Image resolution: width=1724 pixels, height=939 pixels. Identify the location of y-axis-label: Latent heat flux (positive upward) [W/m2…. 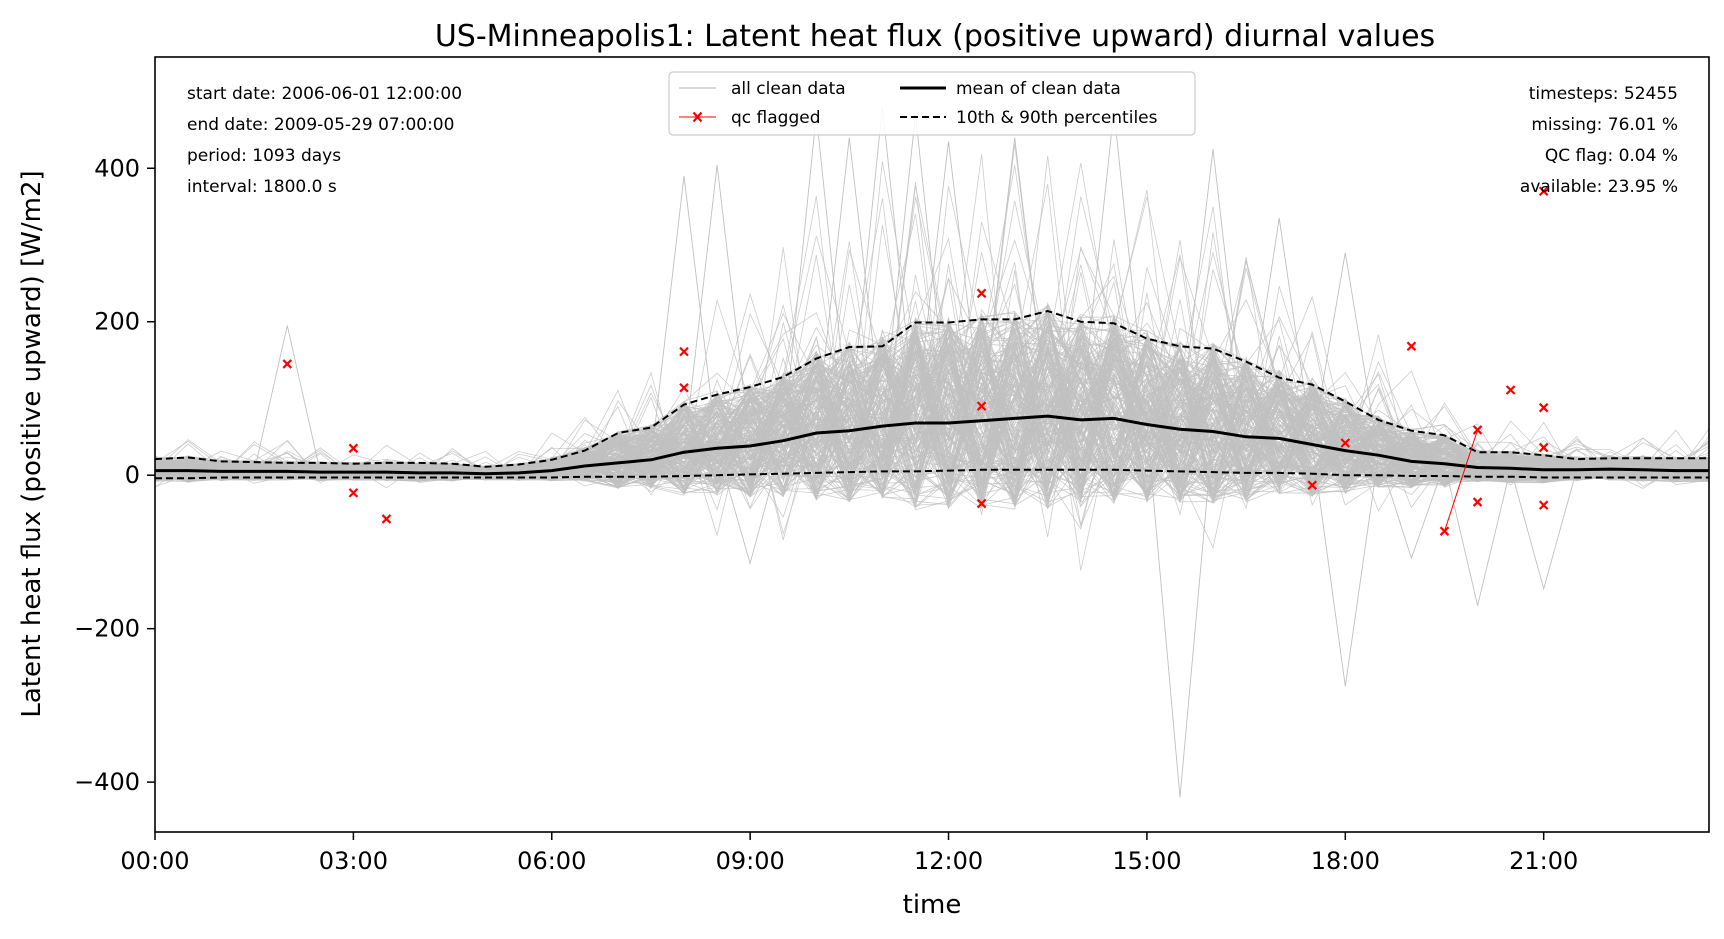
(32, 443).